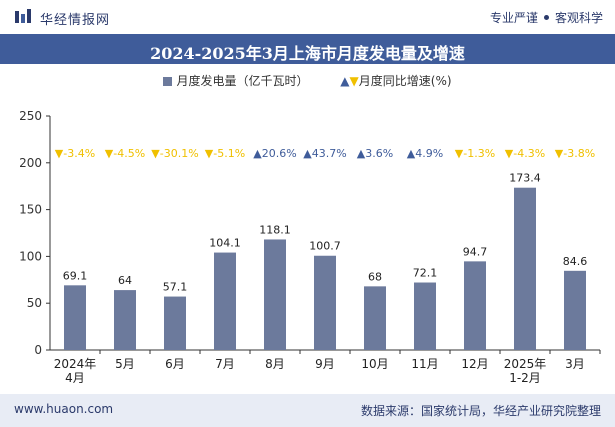  I want to click on growth-value: -3.8%, so click(579, 153).